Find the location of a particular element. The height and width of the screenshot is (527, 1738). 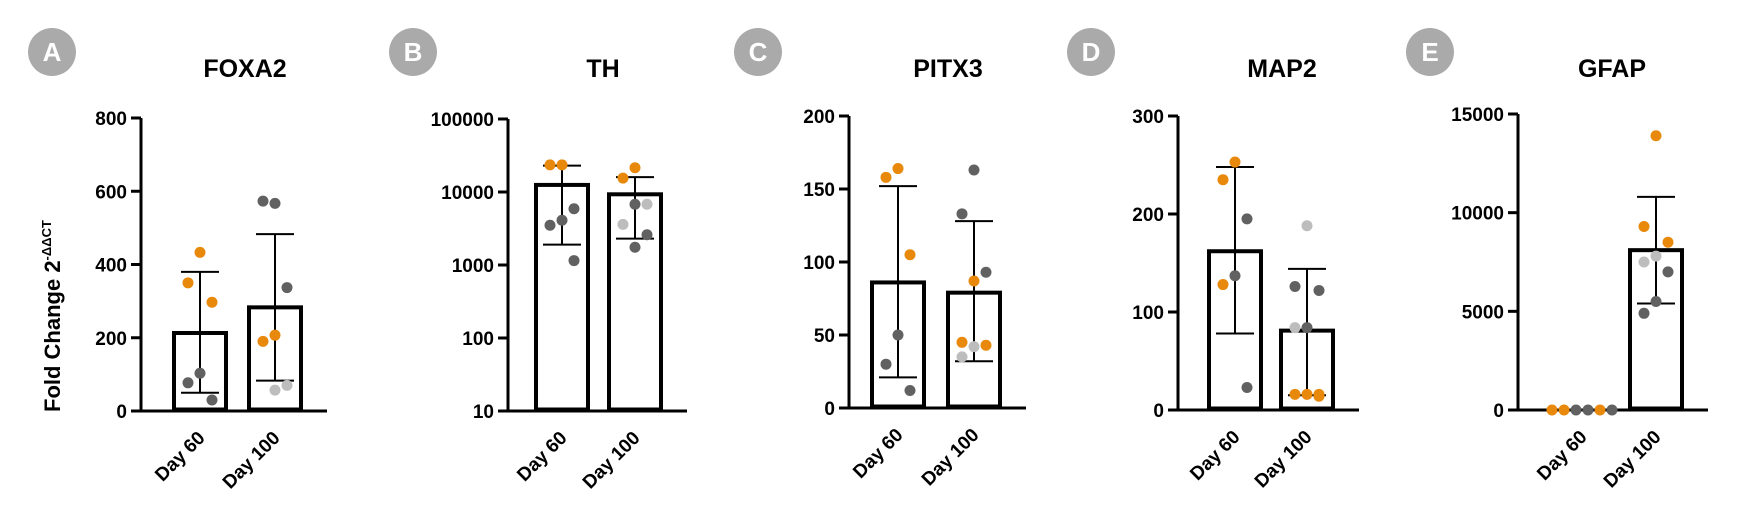

panel-letter: B is located at coordinates (413, 52).